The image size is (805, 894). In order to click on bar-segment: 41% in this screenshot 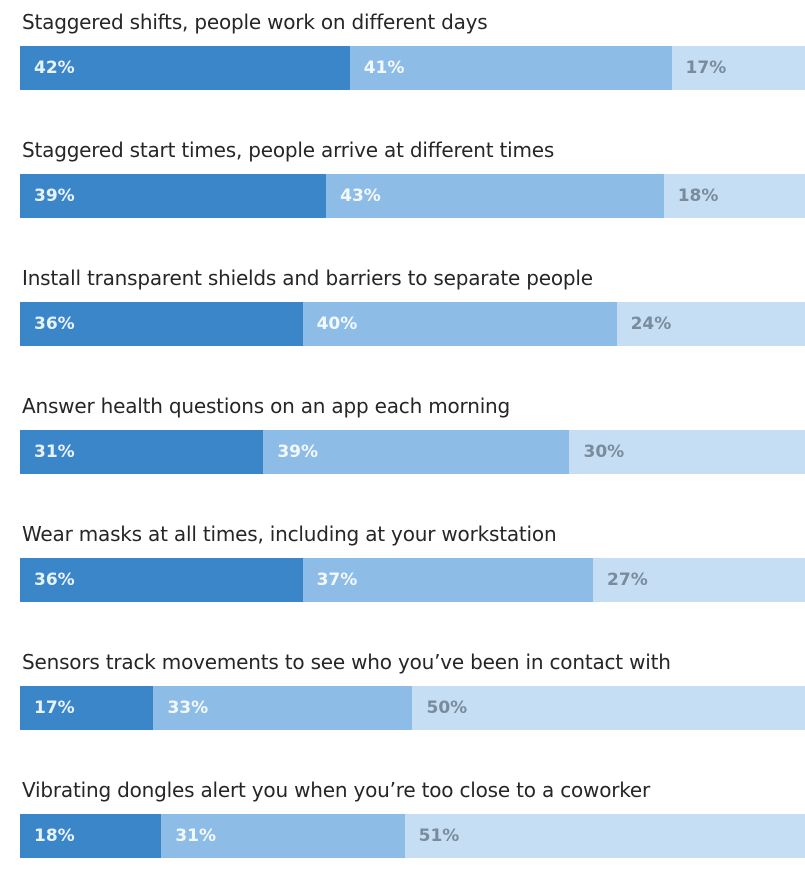, I will do `click(510, 68)`.